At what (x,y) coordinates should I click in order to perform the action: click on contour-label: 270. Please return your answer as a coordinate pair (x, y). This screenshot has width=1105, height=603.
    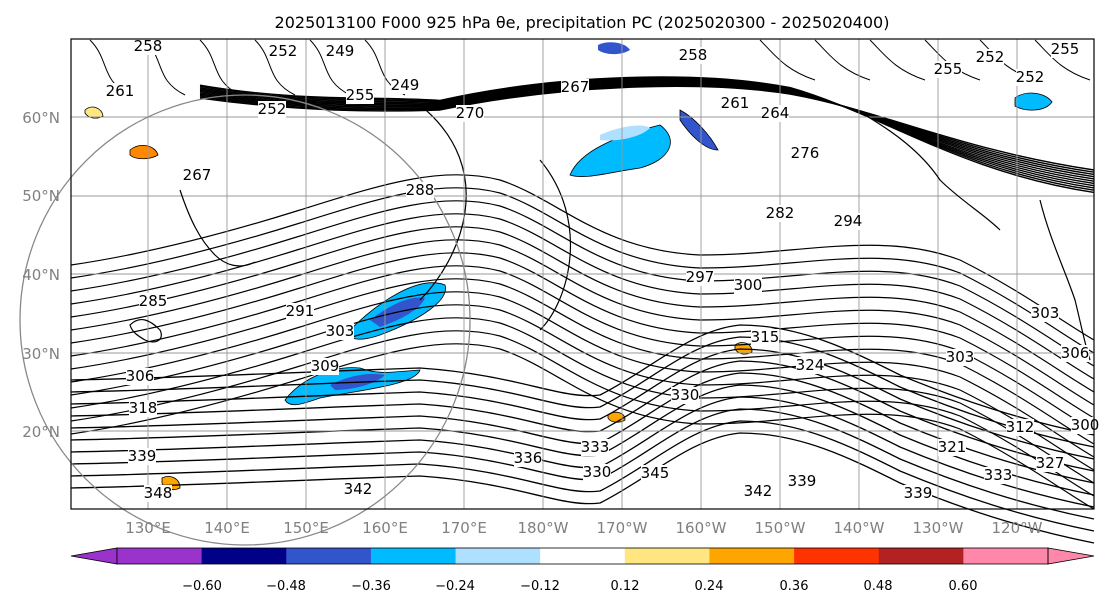
    Looking at the image, I should click on (470, 113).